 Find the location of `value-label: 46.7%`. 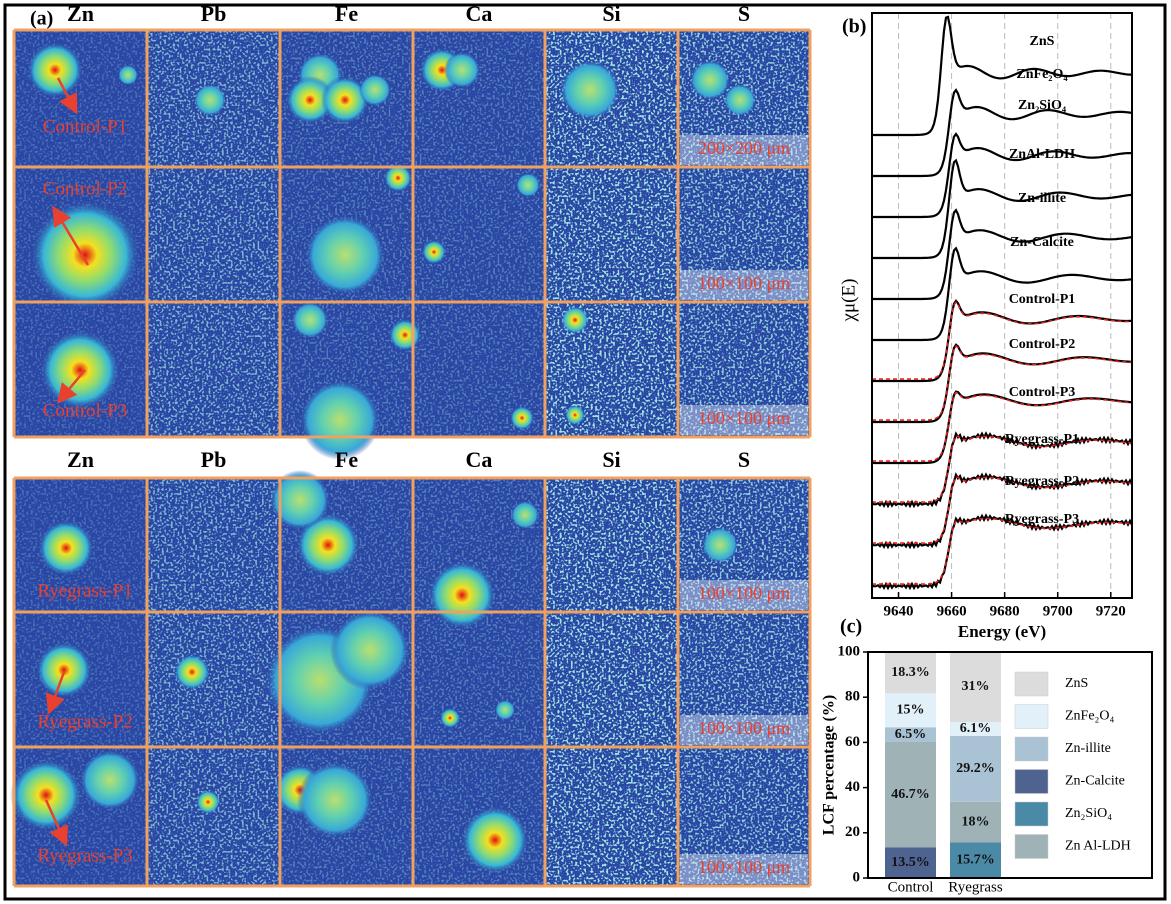

value-label: 46.7% is located at coordinates (910, 794).